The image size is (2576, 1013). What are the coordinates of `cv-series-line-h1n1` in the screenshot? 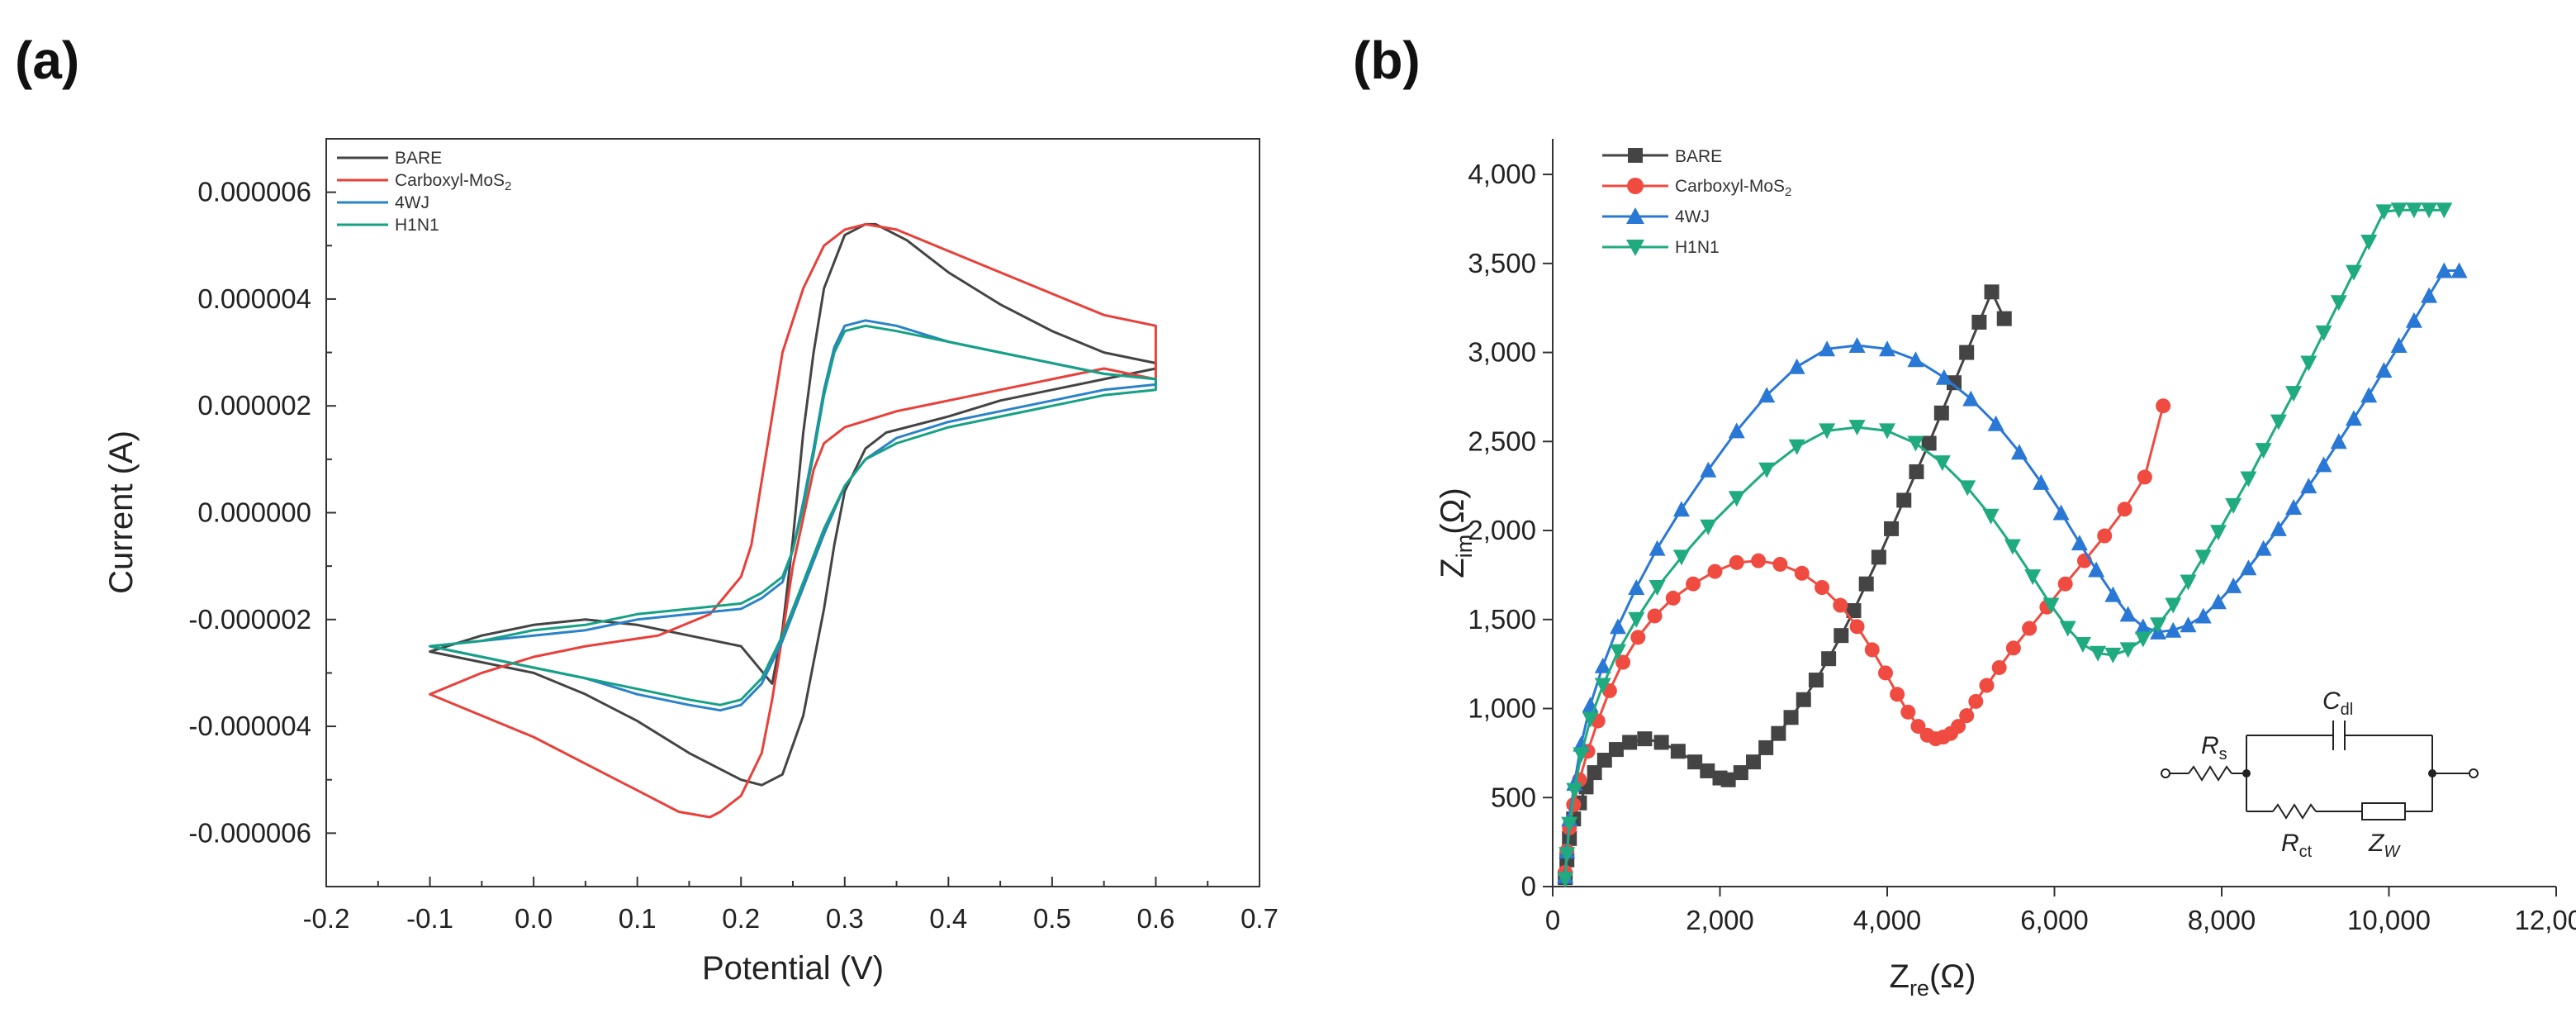 It's located at (793, 515).